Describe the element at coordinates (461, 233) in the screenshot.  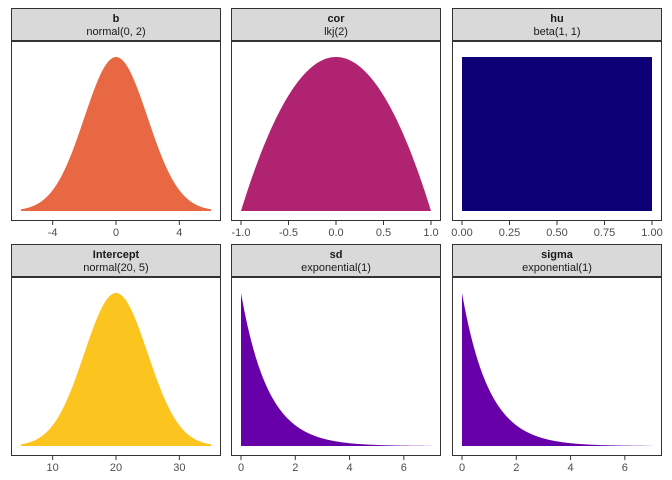
I see `x-tick-label: 0.00` at that location.